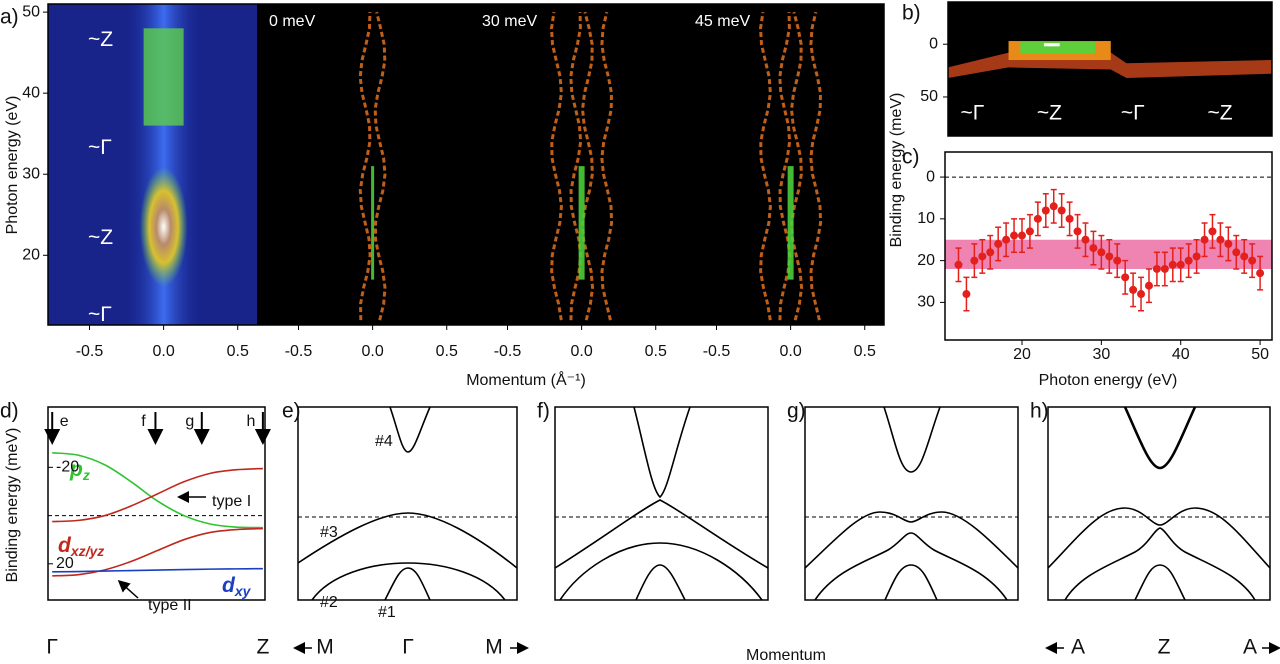 The width and height of the screenshot is (1280, 664). What do you see at coordinates (292, 21) in the screenshot?
I see `panel-title: 0 meV` at bounding box center [292, 21].